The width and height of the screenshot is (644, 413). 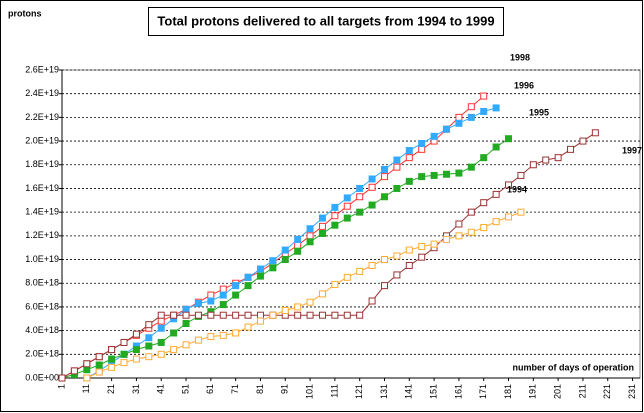 What do you see at coordinates (384, 391) in the screenshot?
I see `x-tick-label: 131` at bounding box center [384, 391].